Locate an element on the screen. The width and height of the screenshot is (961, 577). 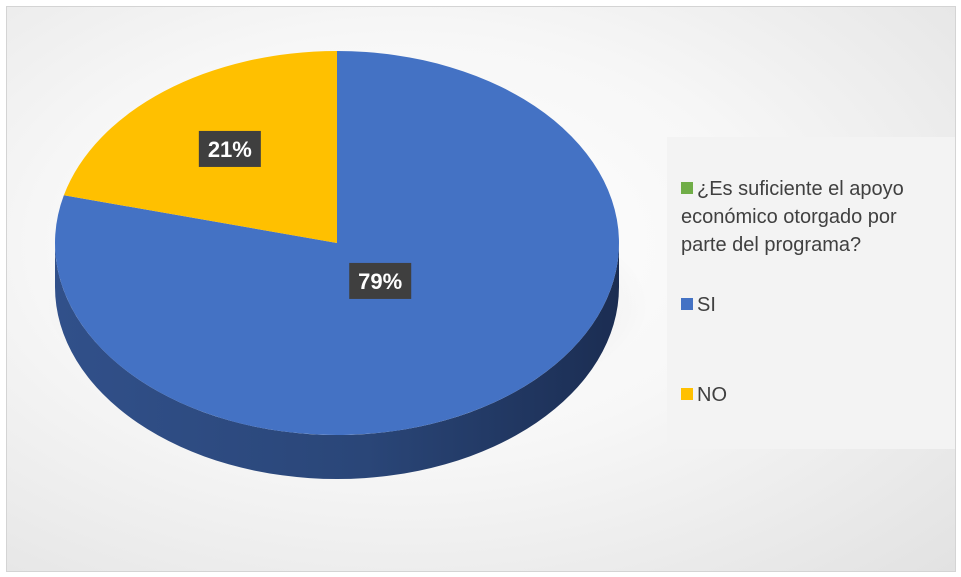
legend-swatch-yellow is located at coordinates (687, 394).